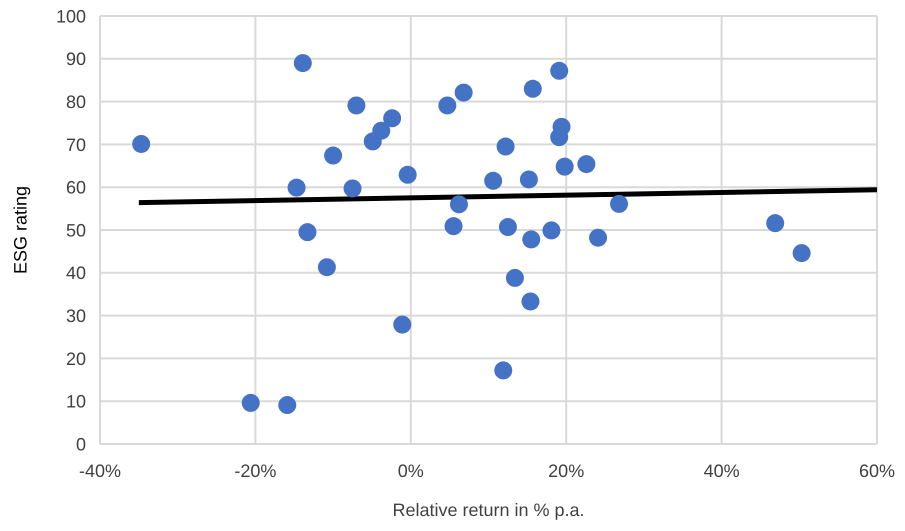 The height and width of the screenshot is (531, 905). I want to click on y-tick-label: 30, so click(76, 316).